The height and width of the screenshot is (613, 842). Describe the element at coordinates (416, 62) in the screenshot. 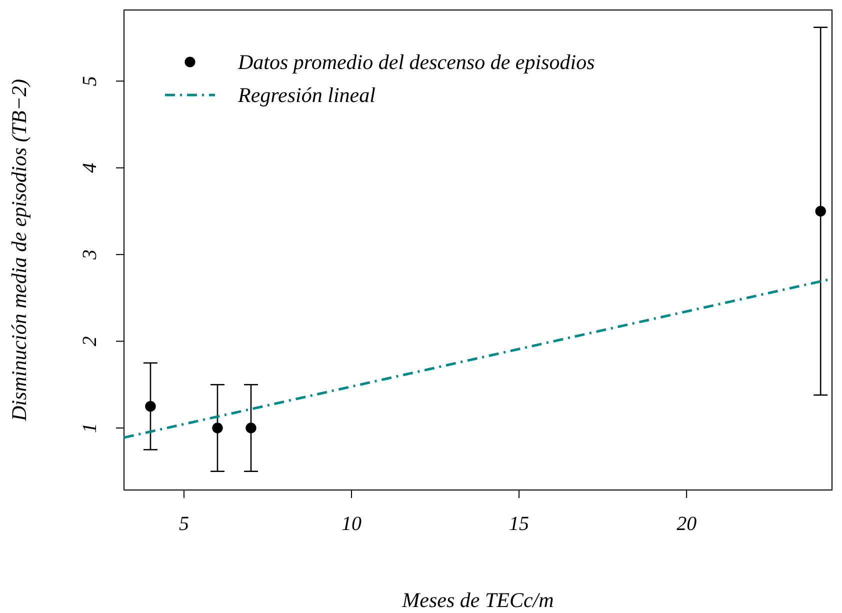

I see `legend-label: Datos promedio del descenso de episodios` at that location.